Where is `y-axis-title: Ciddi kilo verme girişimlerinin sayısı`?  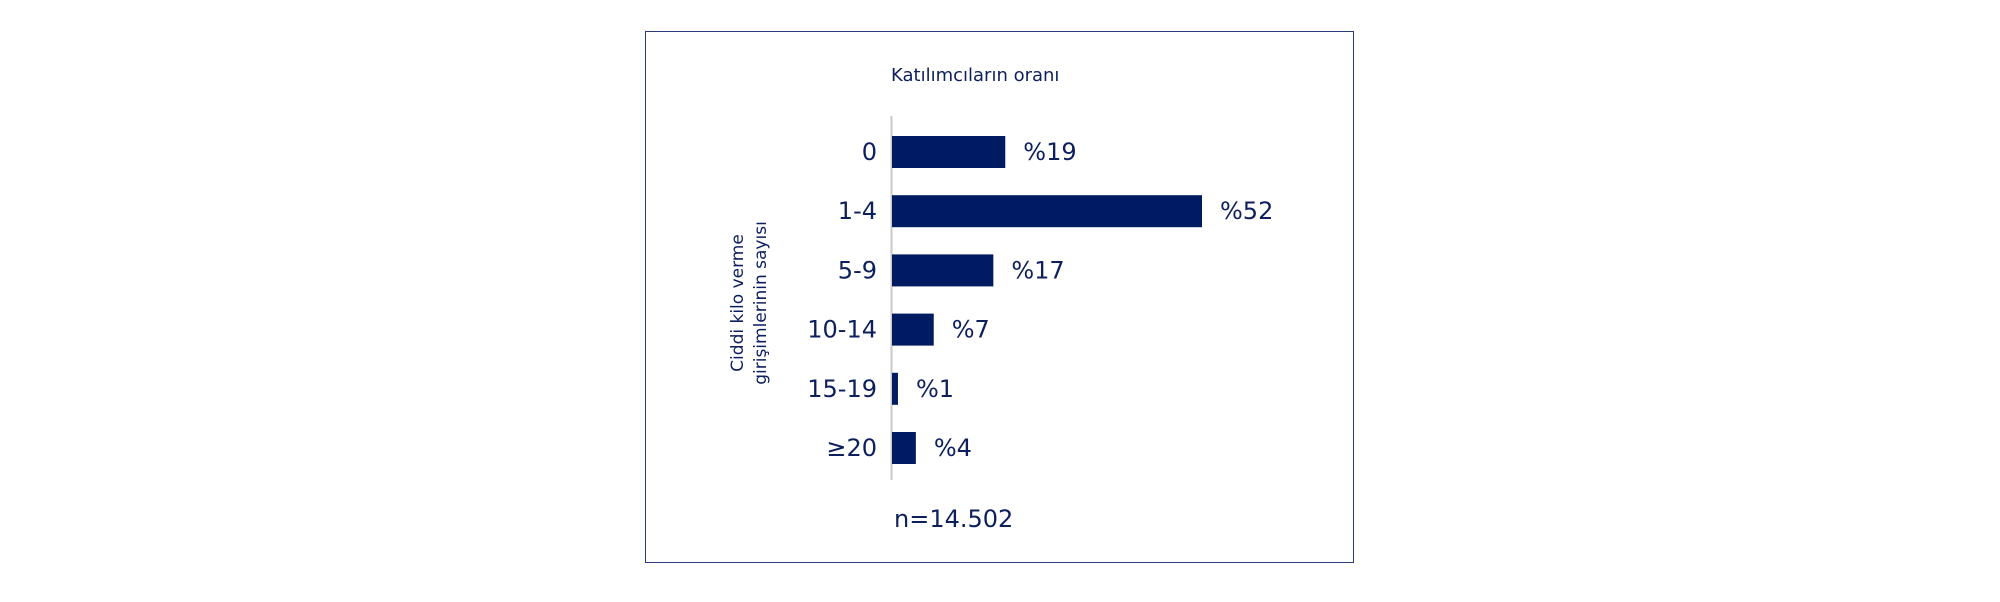 y-axis-title: Ciddi kilo verme girişimlerinin sayısı is located at coordinates (749, 303).